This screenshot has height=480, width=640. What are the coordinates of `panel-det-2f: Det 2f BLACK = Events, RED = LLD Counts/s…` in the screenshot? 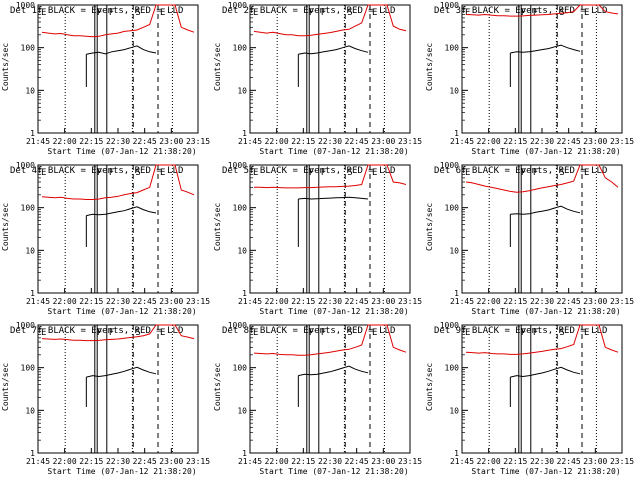 It's located at (317, 78).